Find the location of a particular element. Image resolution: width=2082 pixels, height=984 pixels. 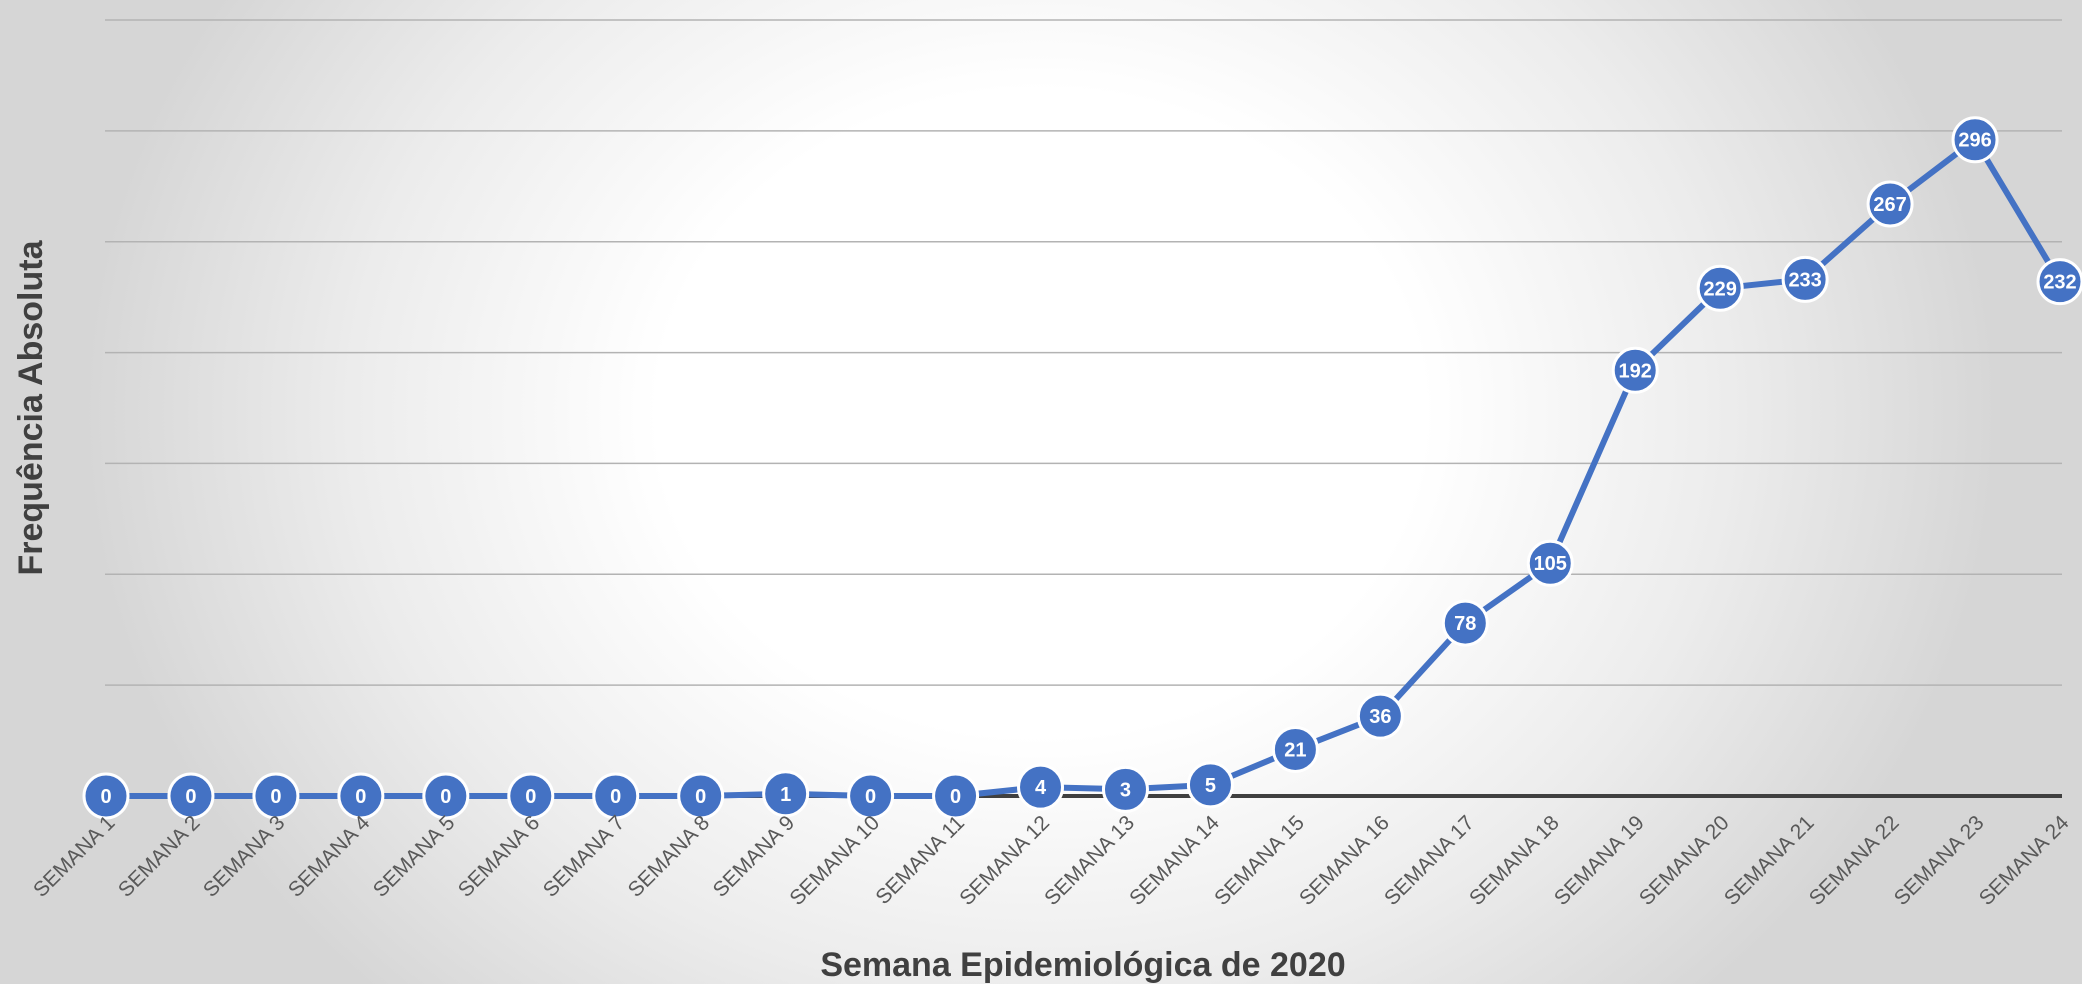

data-label: 229 is located at coordinates (1719, 289).